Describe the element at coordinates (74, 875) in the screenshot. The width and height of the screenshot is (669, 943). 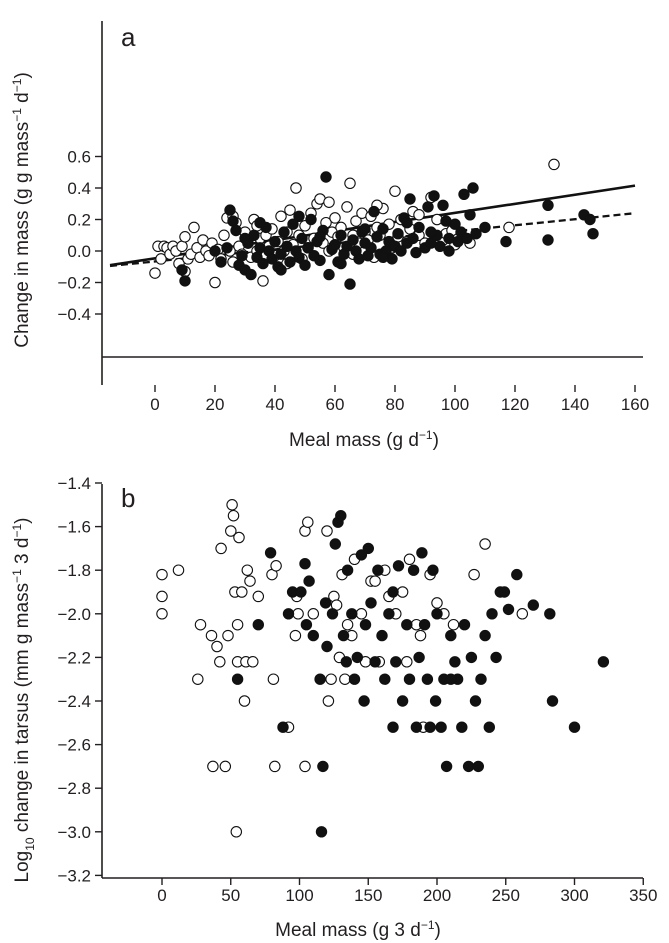
I see `y-tick-label: −3.2` at that location.